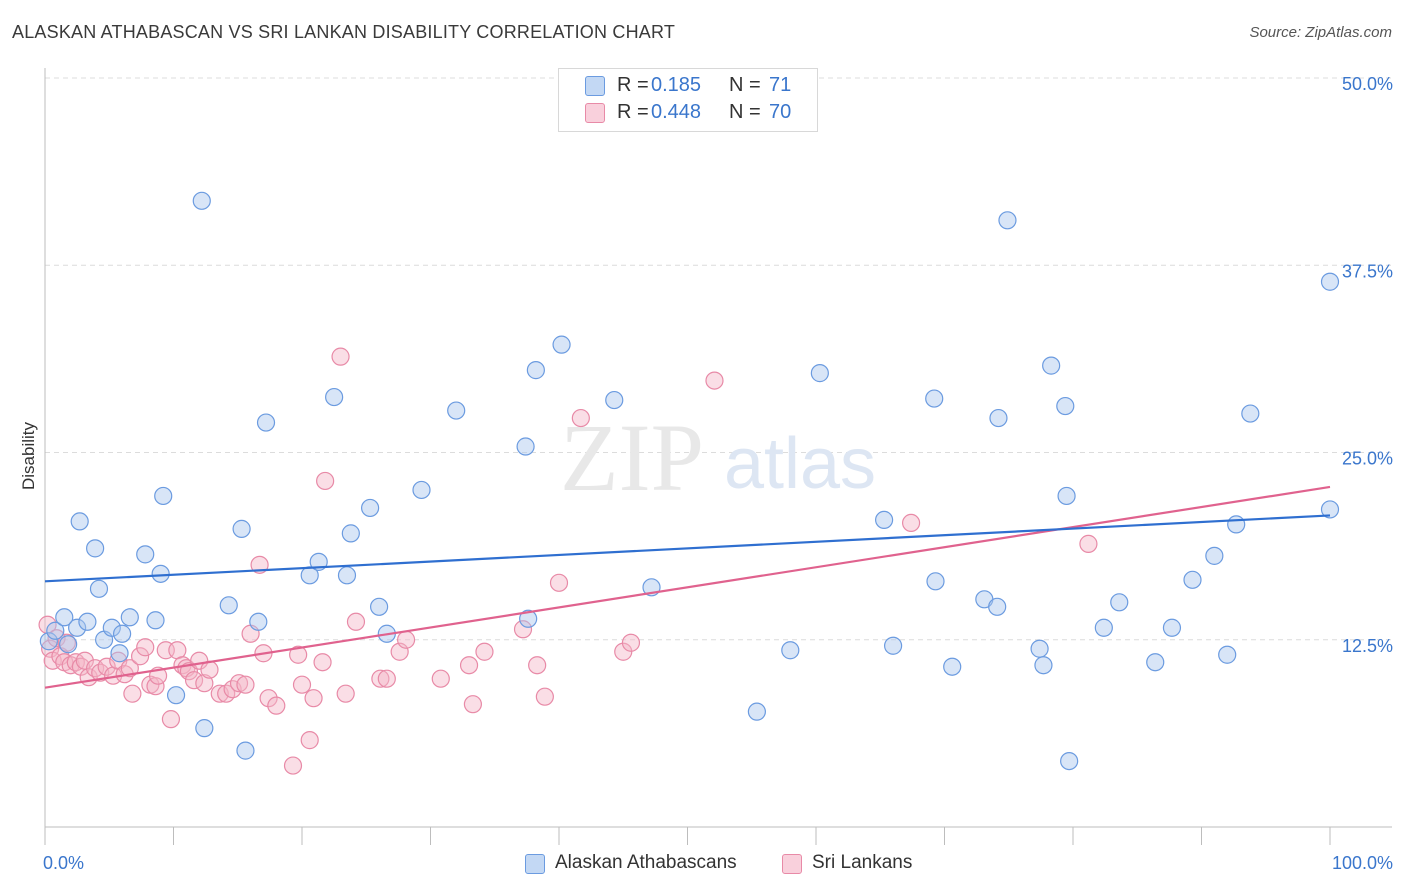 This screenshot has height=892, width=1406. I want to click on y-tick-label: 12.5%, so click(1367, 646).